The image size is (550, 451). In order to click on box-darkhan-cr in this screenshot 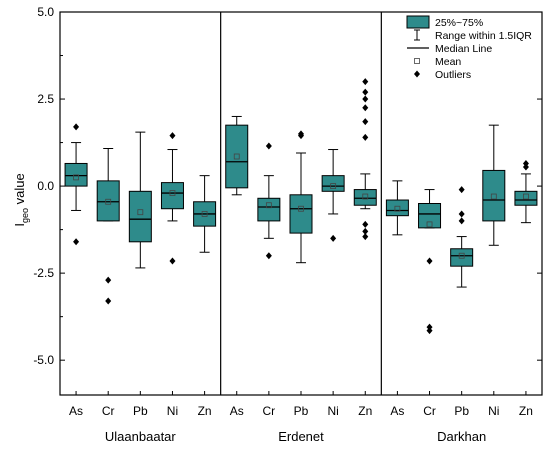, I will do `click(430, 262)`.